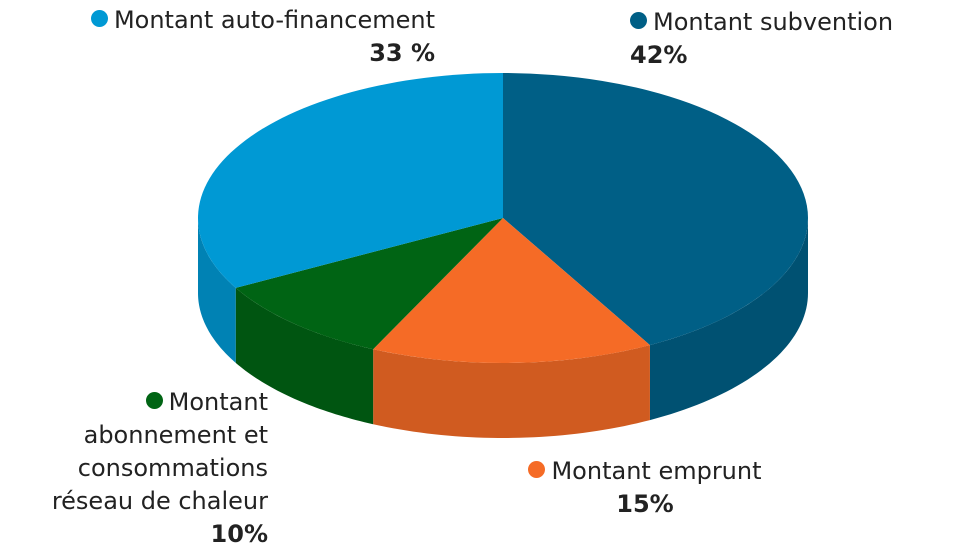 Image resolution: width=955 pixels, height=554 pixels. I want to click on legend-entry: Montant subvention, so click(790, 22).